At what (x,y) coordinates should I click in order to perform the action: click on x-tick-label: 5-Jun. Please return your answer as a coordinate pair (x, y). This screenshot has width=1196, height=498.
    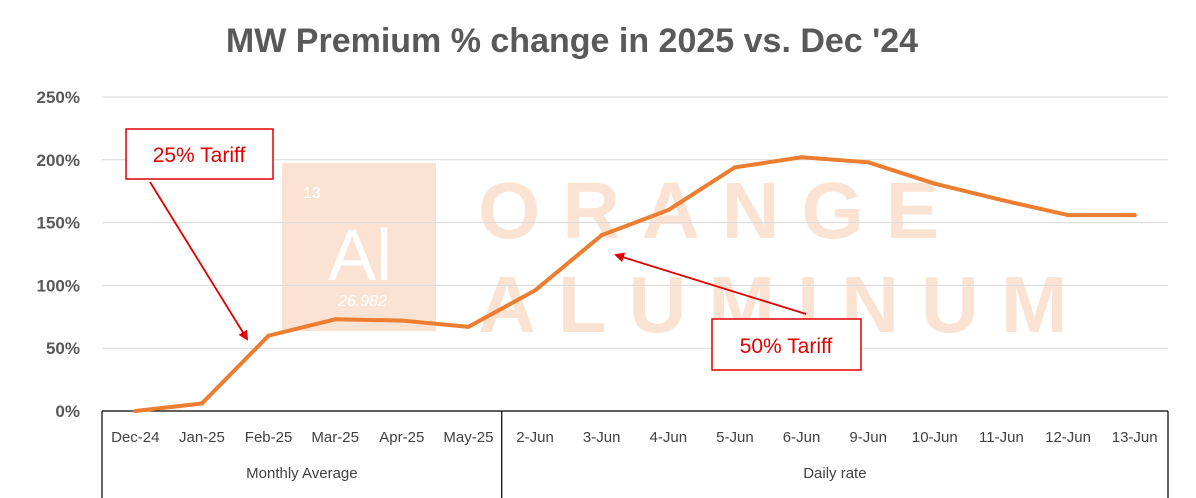
    Looking at the image, I should click on (735, 437).